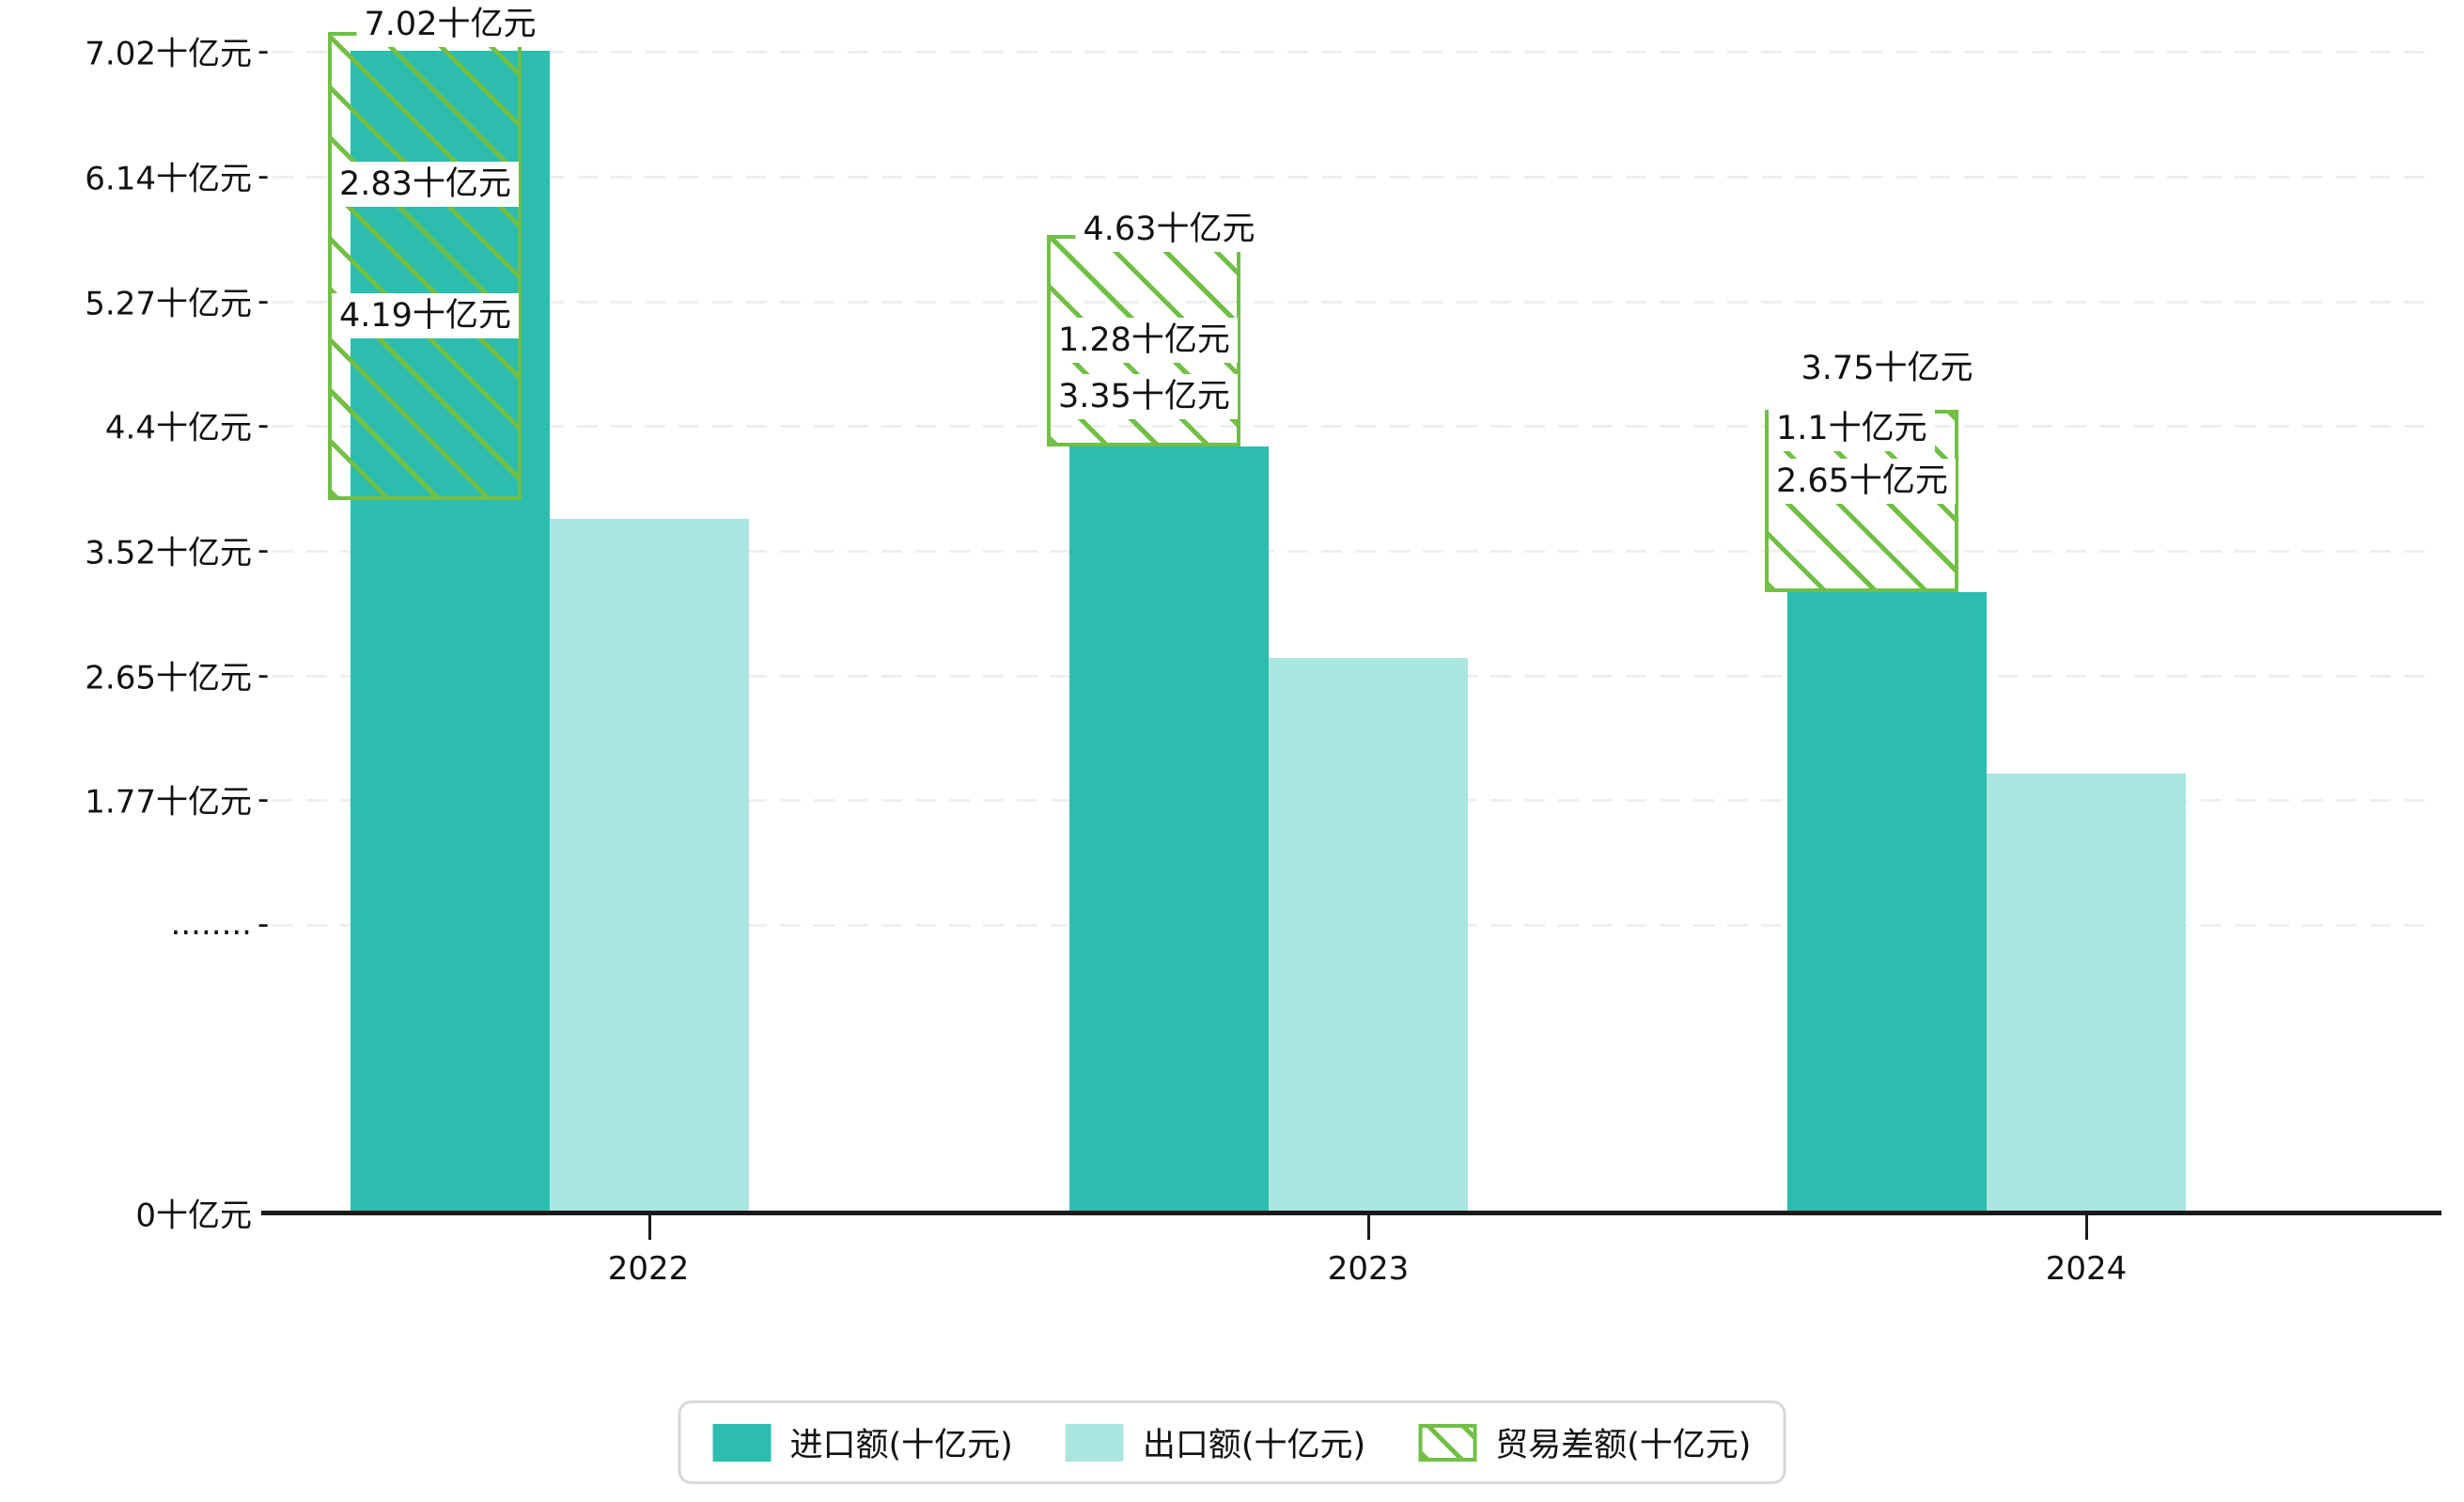 This screenshot has height=1502, width=2464. What do you see at coordinates (263, 675) in the screenshot?
I see `y-tick-dash-2: -` at bounding box center [263, 675].